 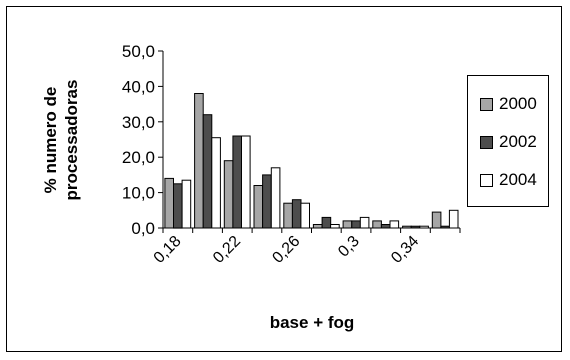 I want to click on x-tick-label-0,22: 0,22, so click(x=227, y=250).